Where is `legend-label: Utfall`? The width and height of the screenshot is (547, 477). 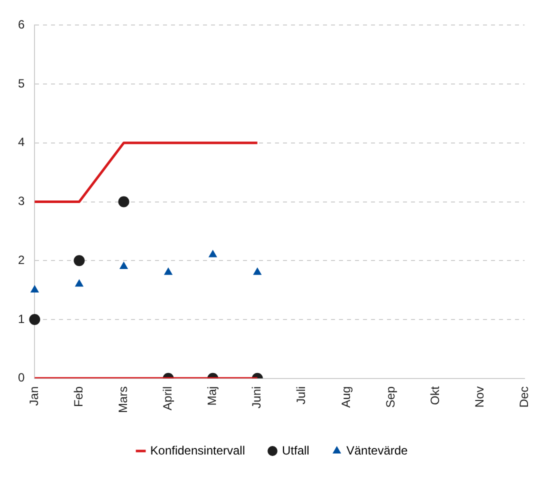 legend-label: Utfall is located at coordinates (296, 450).